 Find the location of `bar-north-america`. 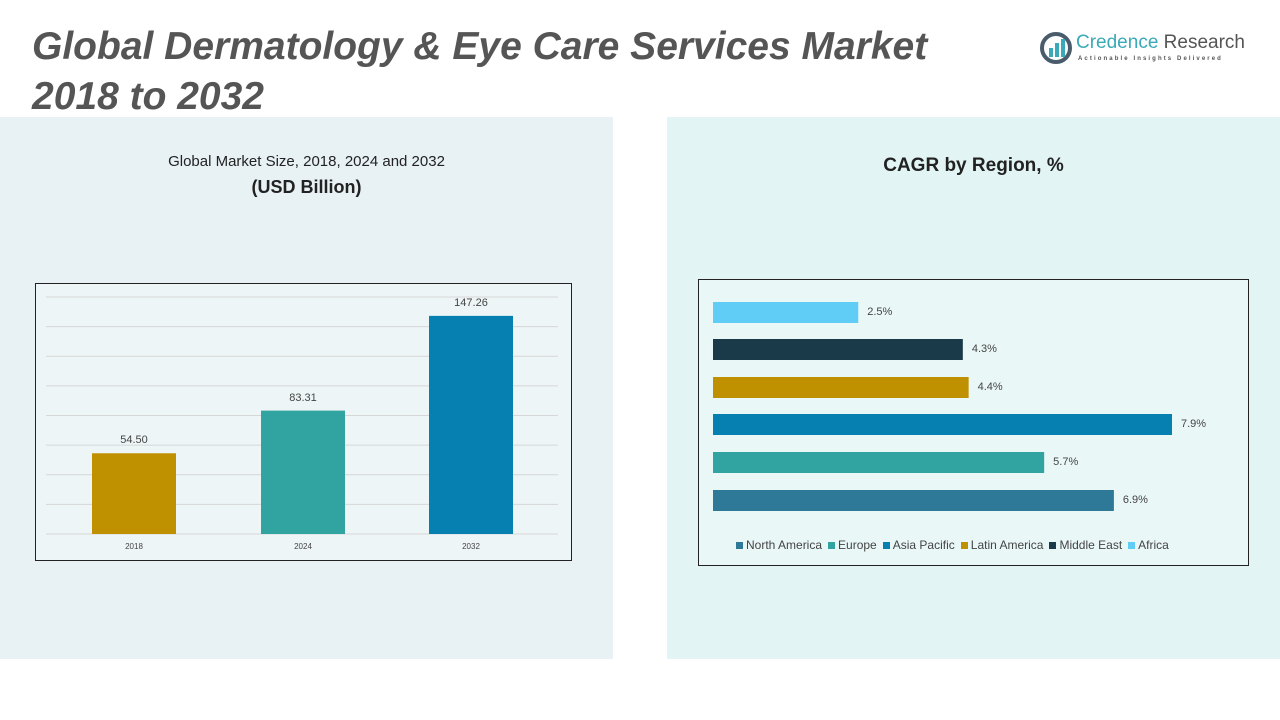

bar-north-america is located at coordinates (913, 500).